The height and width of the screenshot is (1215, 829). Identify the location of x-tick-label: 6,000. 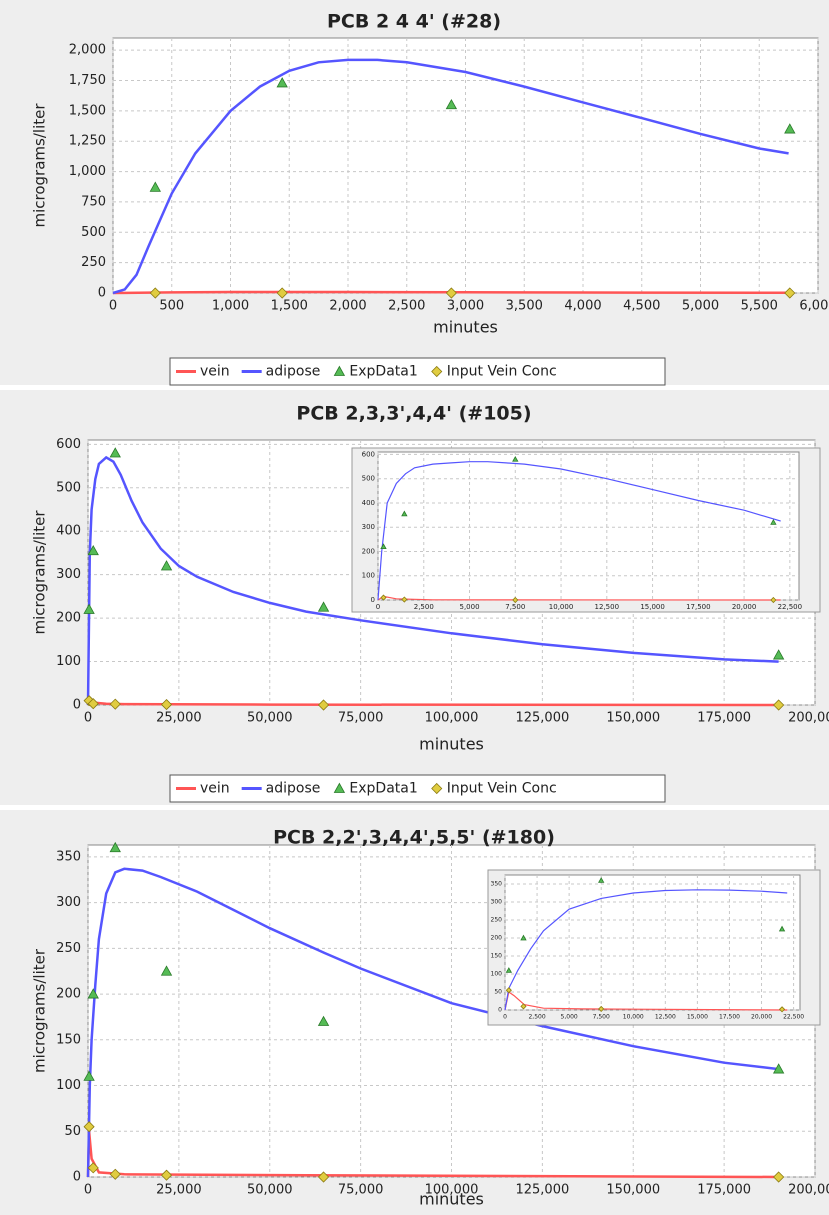
(814, 306).